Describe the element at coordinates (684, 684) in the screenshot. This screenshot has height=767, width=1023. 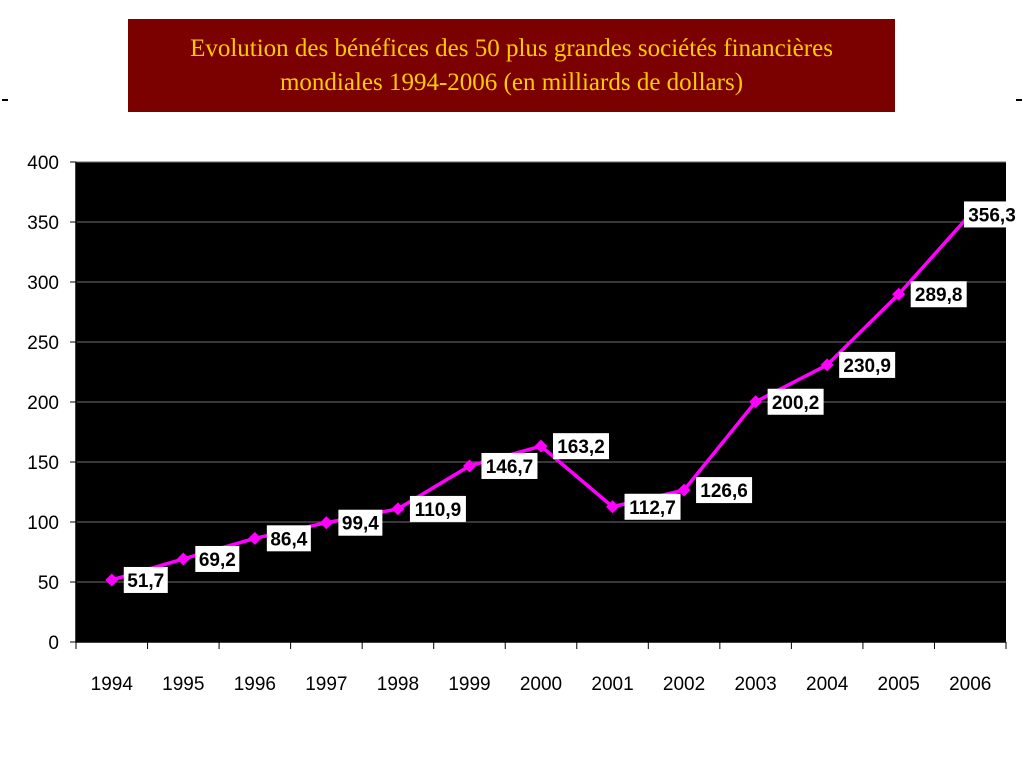
I see `x-tick-label: 2002` at that location.